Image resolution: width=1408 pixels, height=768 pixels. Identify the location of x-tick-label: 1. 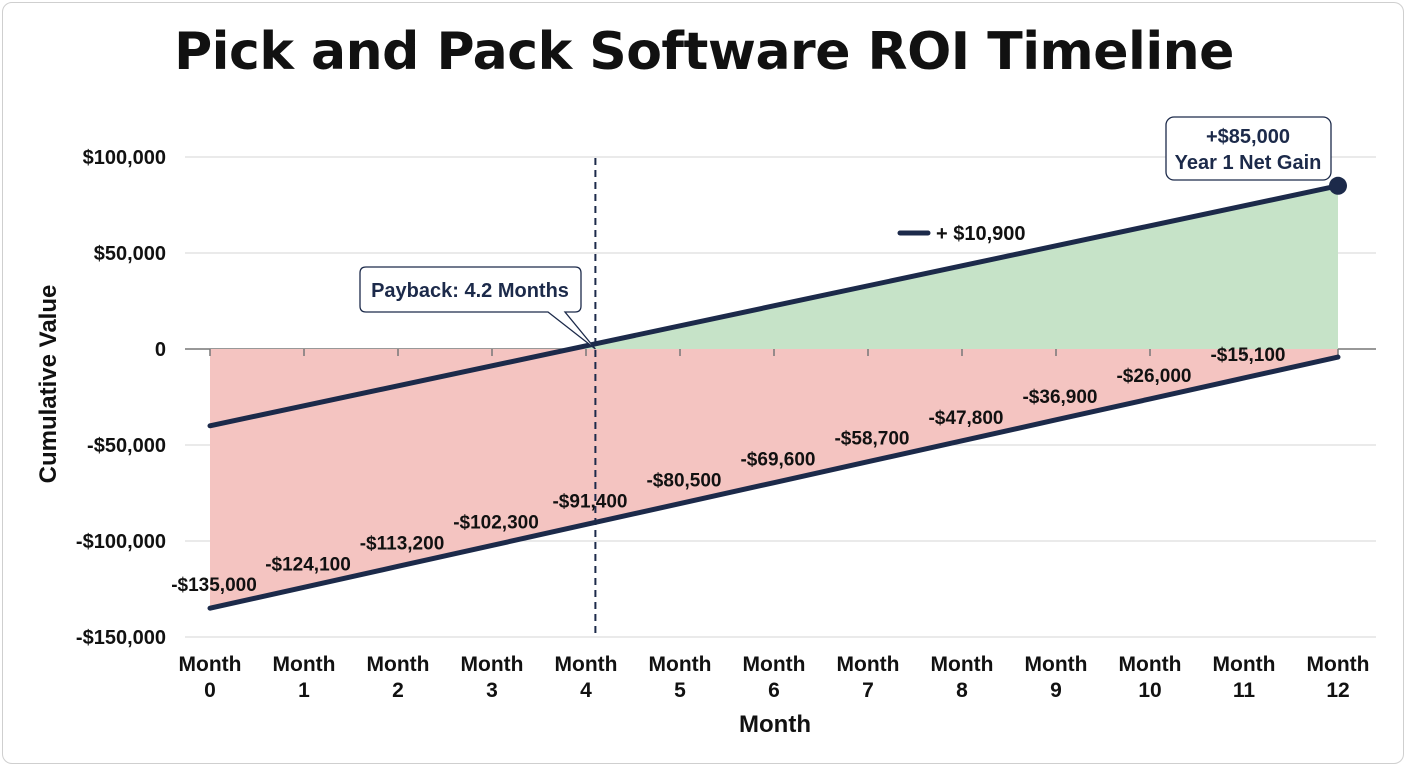
(304, 690).